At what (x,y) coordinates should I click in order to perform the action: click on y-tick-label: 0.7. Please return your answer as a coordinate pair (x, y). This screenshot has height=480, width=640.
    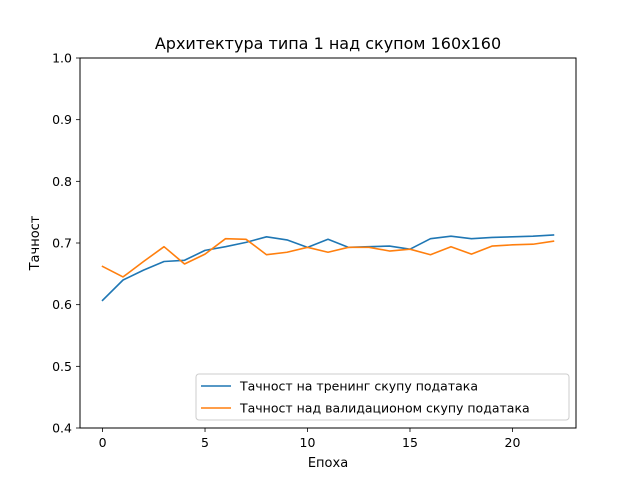
    Looking at the image, I should click on (62, 243).